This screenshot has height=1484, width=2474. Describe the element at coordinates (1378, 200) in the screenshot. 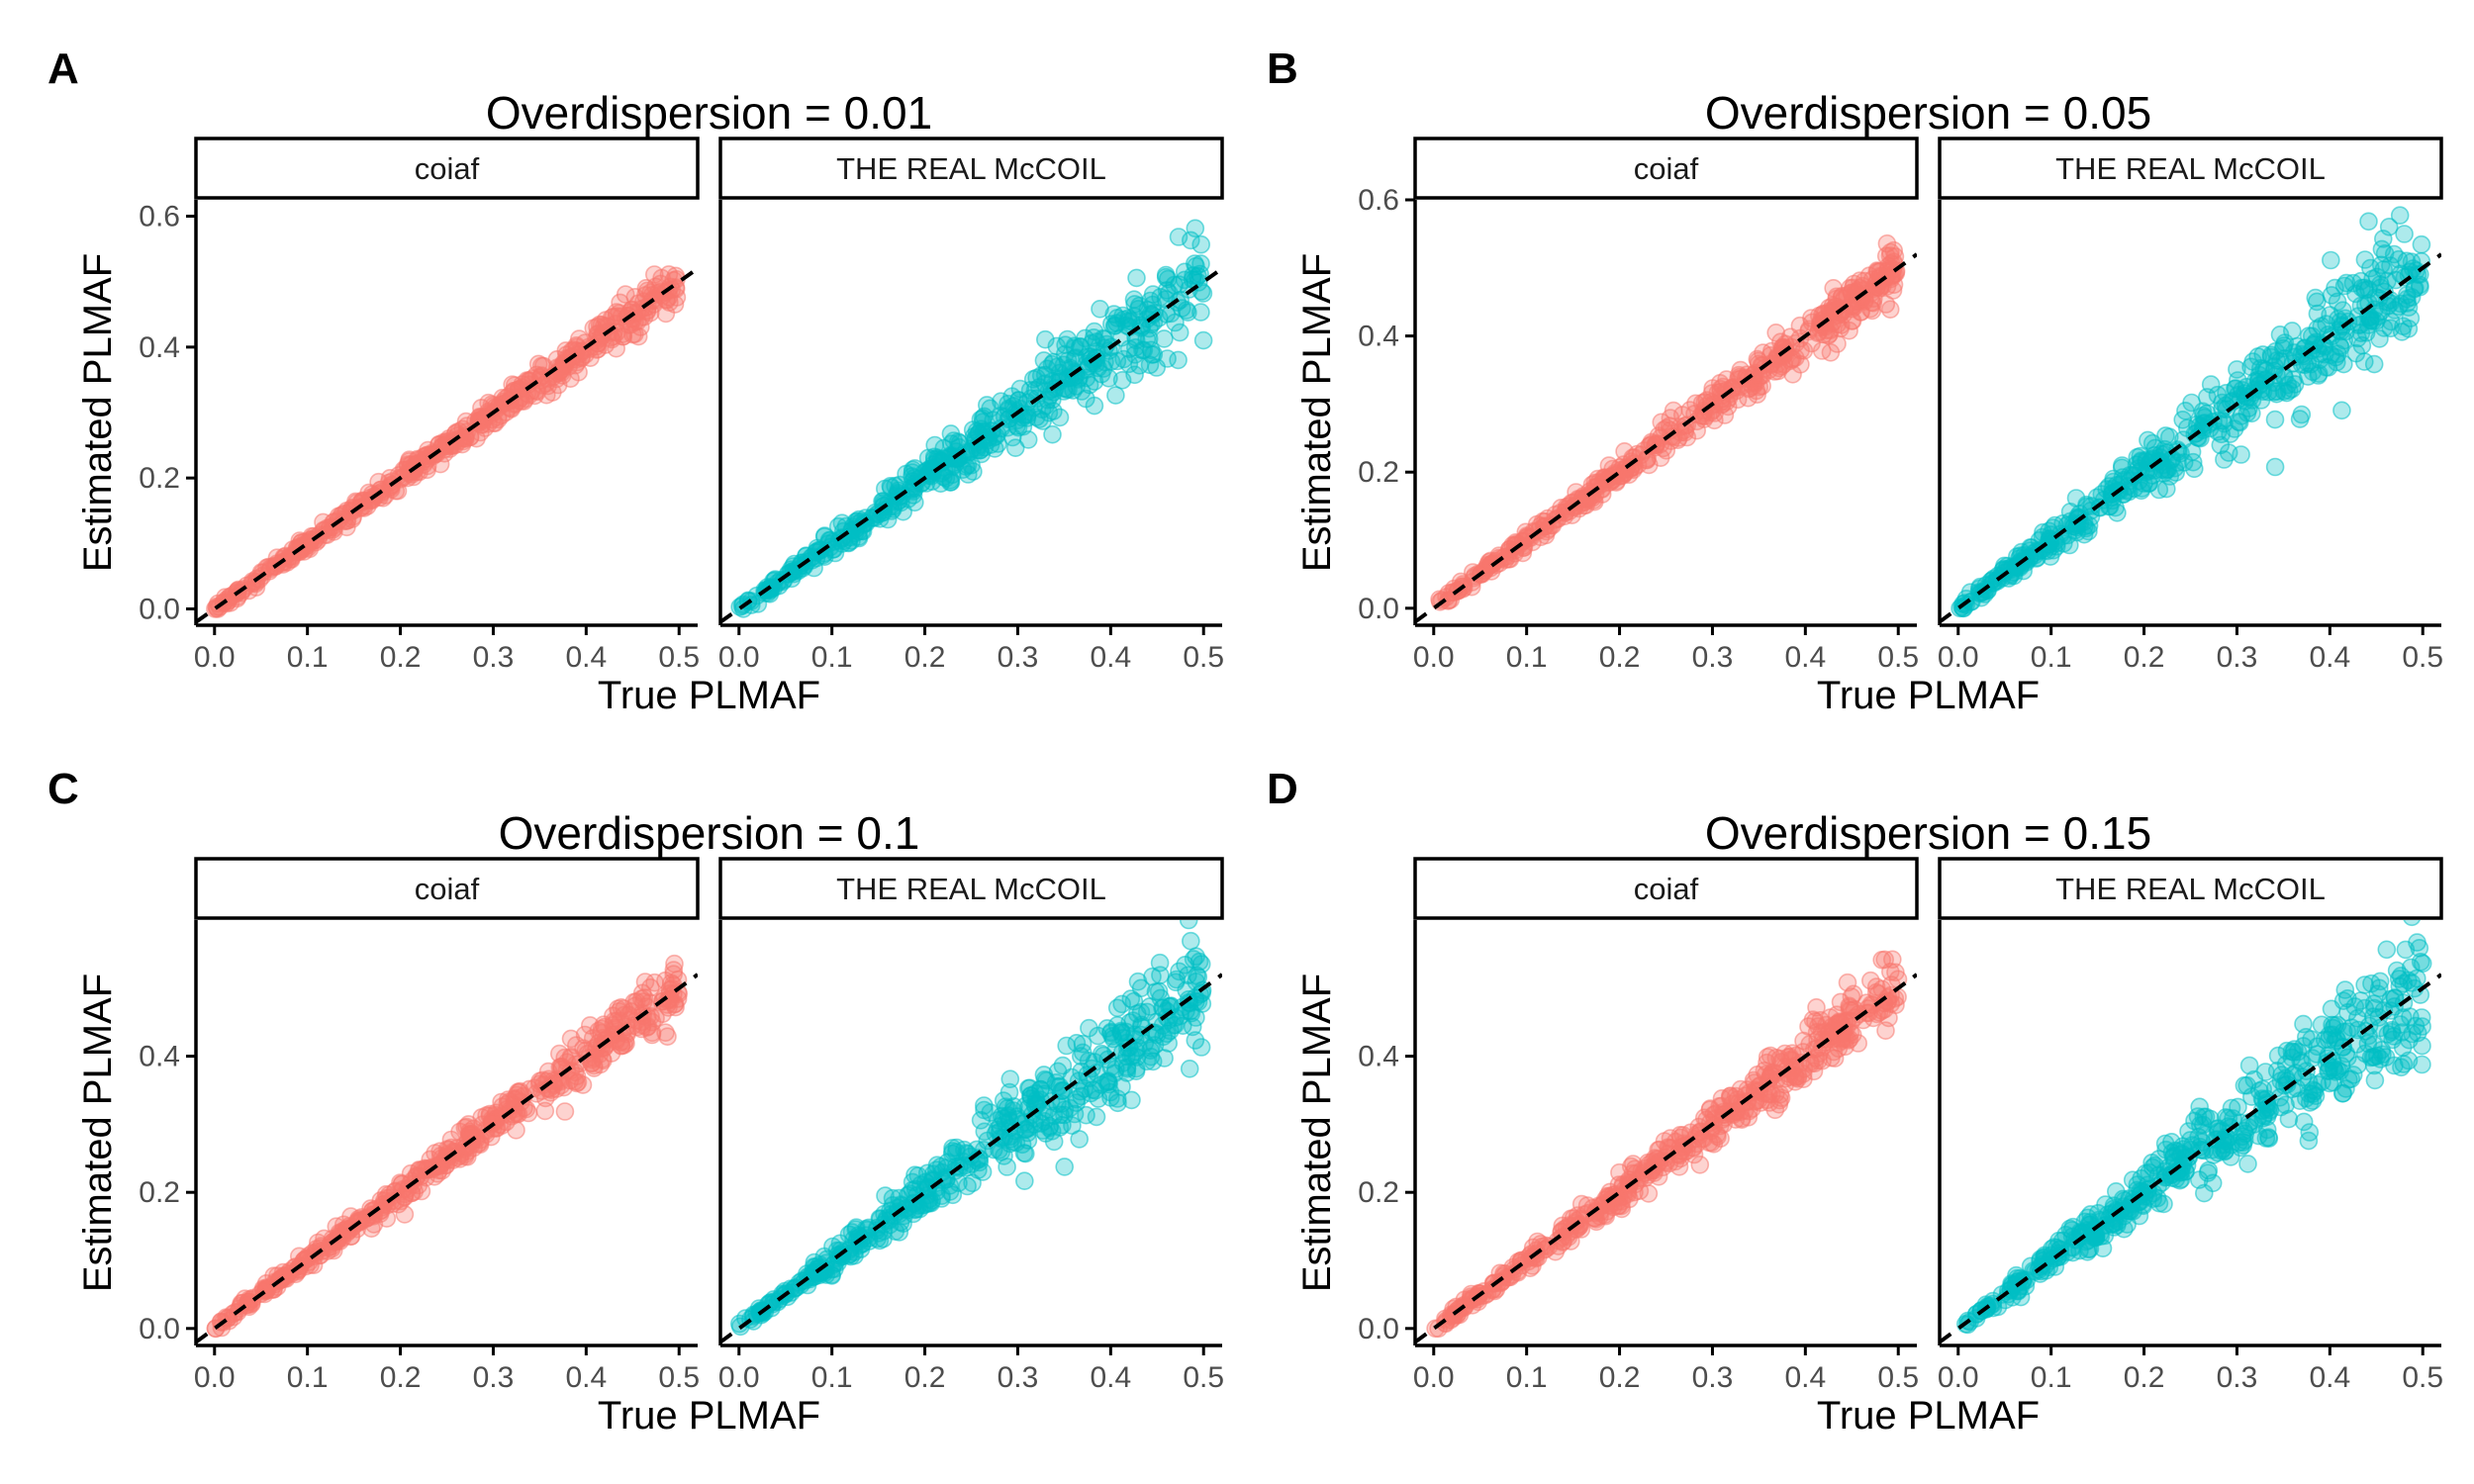

I see `y-tick-label: 0.6` at that location.